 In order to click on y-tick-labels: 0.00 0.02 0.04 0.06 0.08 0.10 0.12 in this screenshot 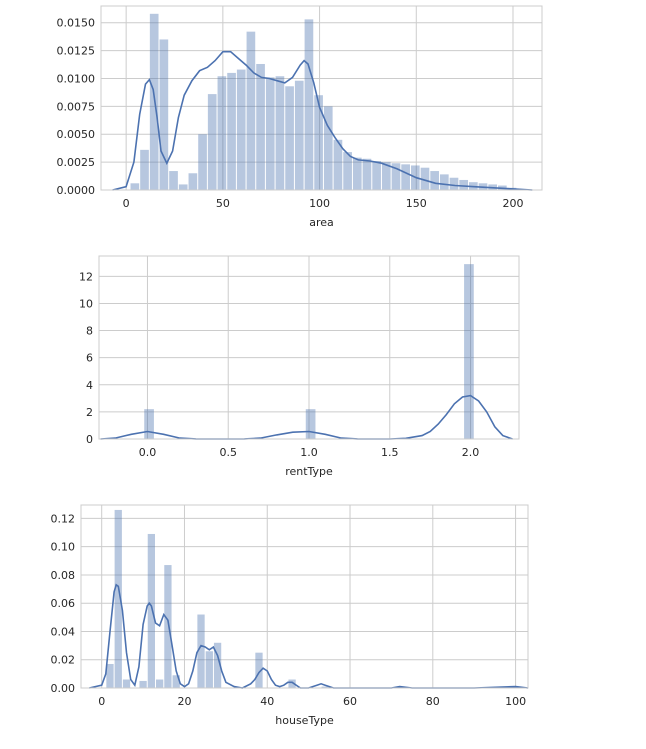, I will do `click(63, 603)`.